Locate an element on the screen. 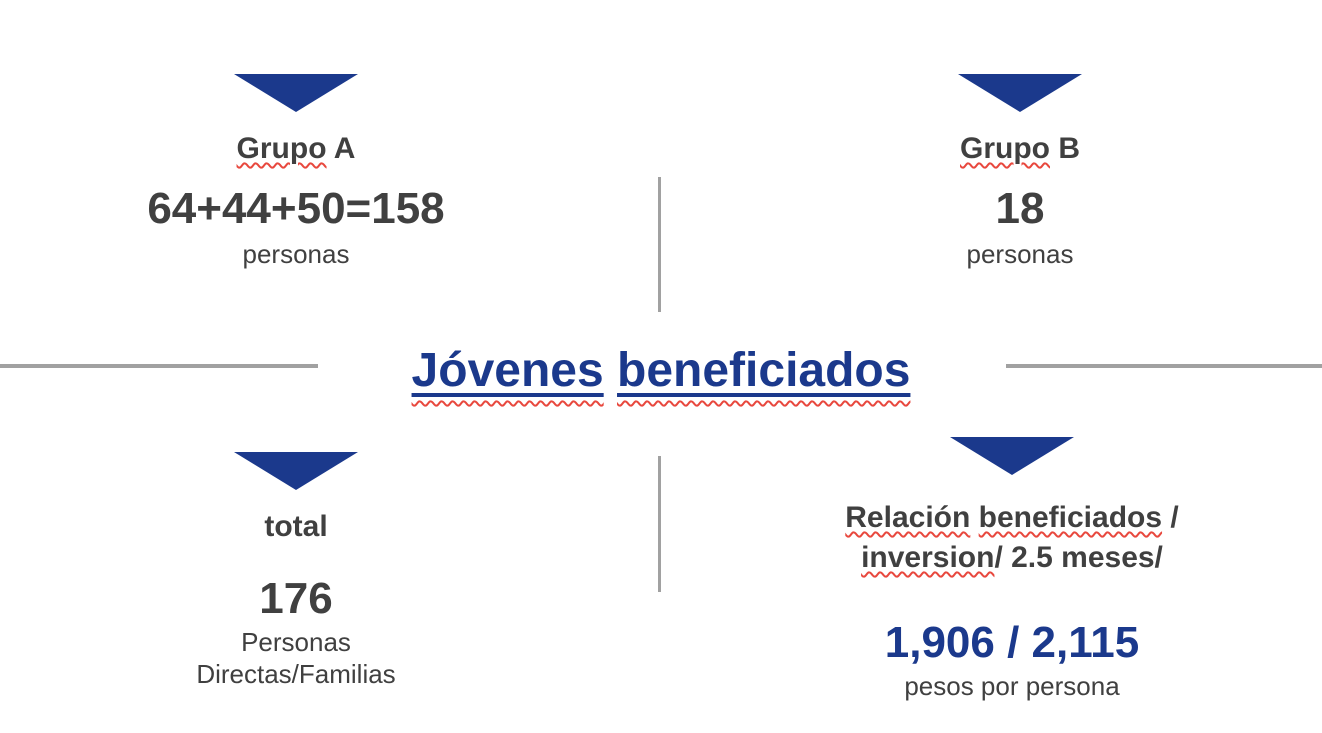 This screenshot has height=733, width=1322. ratio-unit: pesos por persona is located at coordinates (1012, 686).